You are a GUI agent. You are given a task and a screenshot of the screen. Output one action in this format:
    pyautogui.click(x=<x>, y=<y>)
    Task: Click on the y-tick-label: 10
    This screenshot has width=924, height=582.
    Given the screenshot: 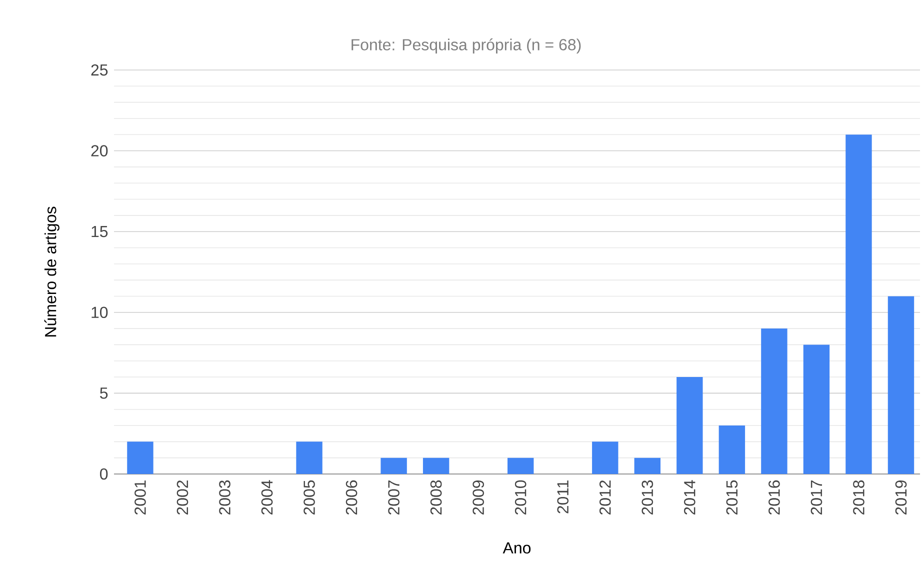 What is the action you would take?
    pyautogui.click(x=100, y=312)
    